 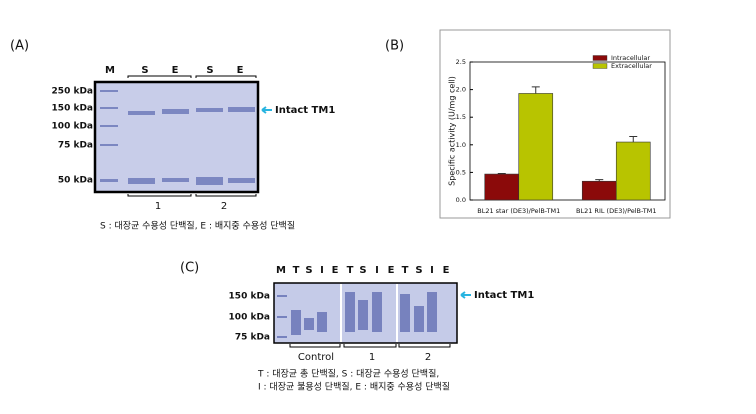 I want to click on y-tick-label: 0.0, so click(x=461, y=200).